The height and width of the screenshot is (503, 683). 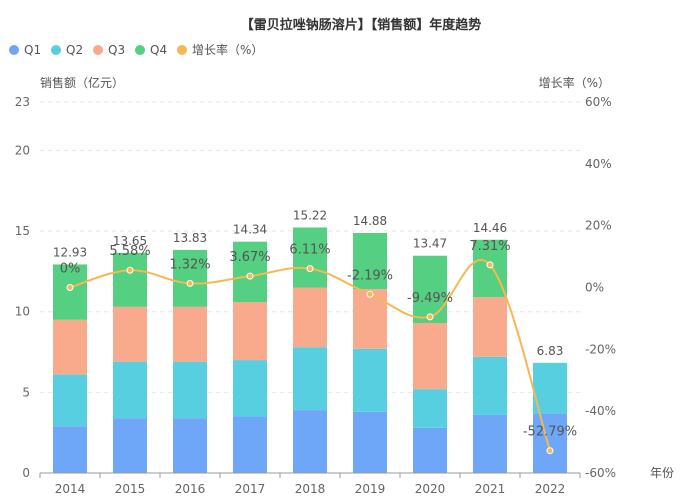 What do you see at coordinates (130, 445) in the screenshot?
I see `bar-q1-2015` at bounding box center [130, 445].